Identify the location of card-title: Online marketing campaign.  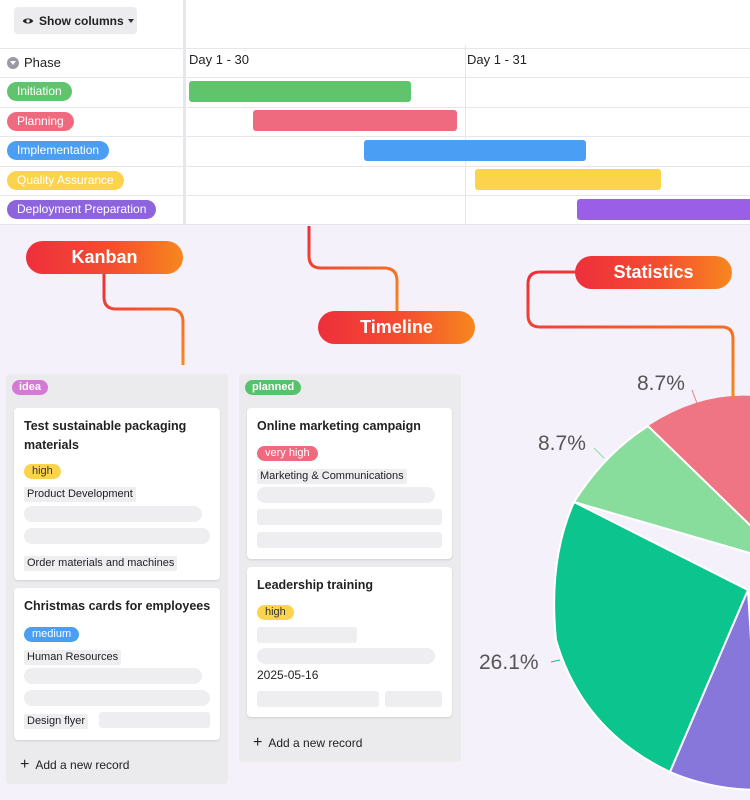
(339, 426).